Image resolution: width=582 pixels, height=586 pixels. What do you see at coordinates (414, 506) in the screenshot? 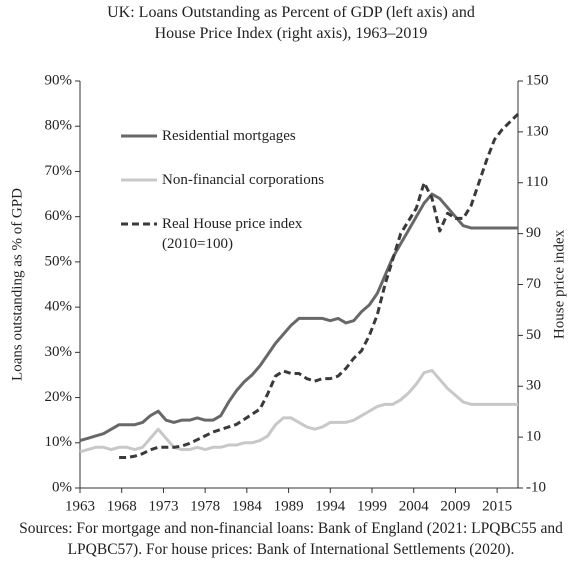
I see `x-tick-label: 2004` at bounding box center [414, 506].